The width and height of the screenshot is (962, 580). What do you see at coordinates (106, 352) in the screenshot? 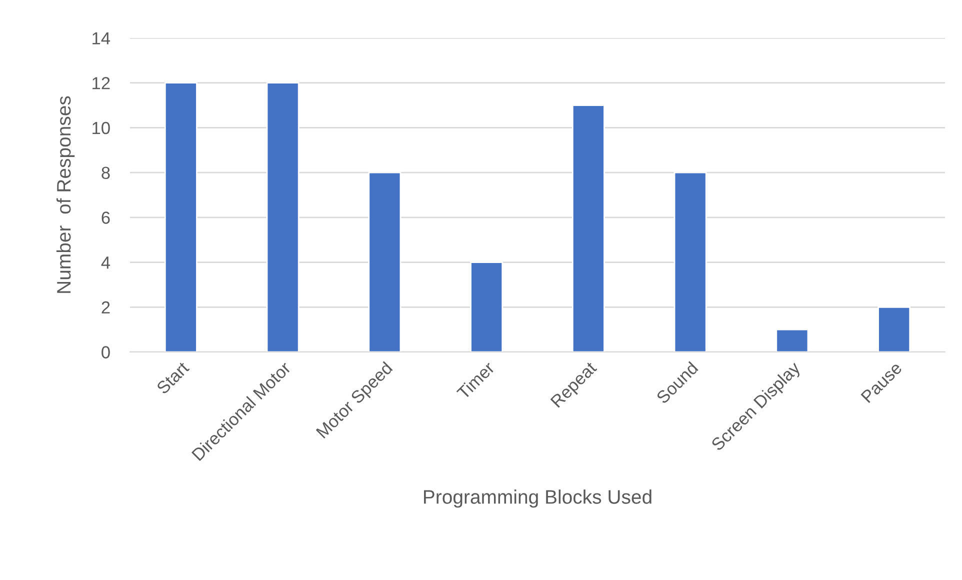
I see `y-tick-label: 0` at bounding box center [106, 352].